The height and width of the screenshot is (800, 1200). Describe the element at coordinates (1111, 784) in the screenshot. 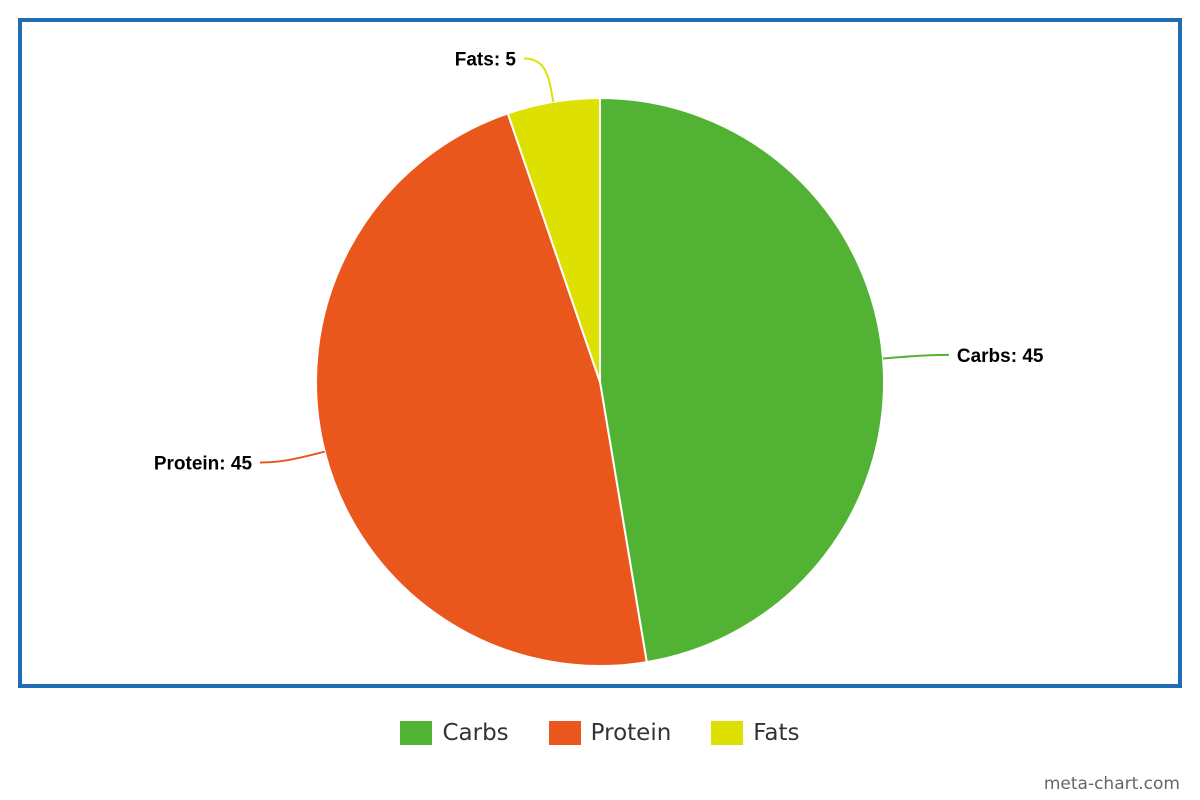

I see `watermark: meta-chart.com` at that location.